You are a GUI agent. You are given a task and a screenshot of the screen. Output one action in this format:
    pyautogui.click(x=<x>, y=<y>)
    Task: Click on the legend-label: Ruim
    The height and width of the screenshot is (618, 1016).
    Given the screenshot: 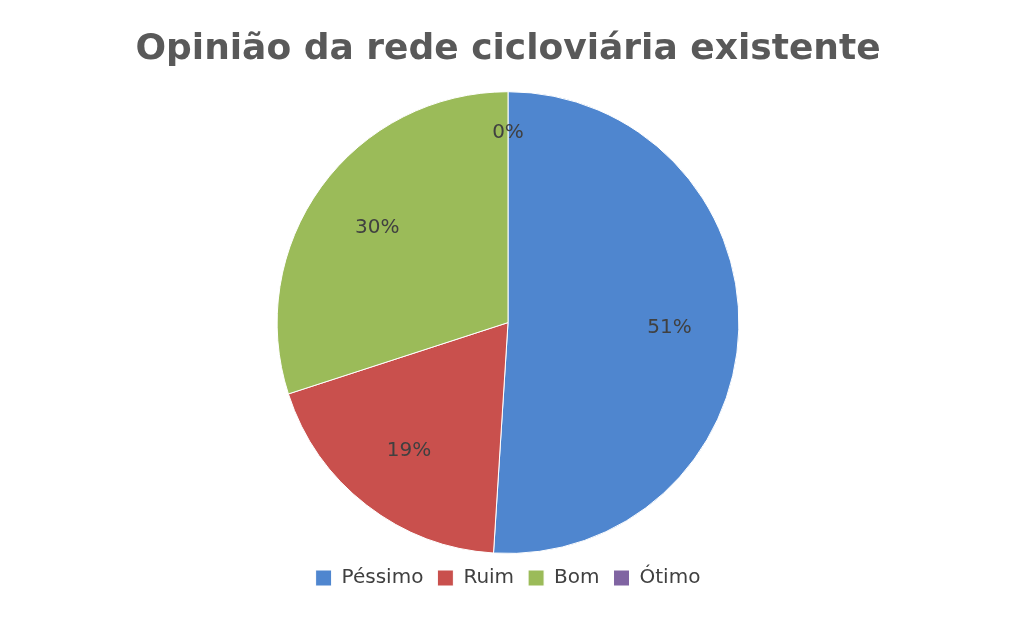 What is the action you would take?
    pyautogui.click(x=489, y=576)
    